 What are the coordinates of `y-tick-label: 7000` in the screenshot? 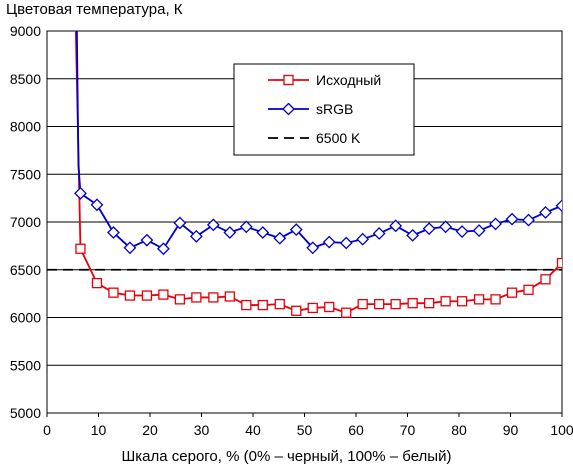 It's located at (25, 222).